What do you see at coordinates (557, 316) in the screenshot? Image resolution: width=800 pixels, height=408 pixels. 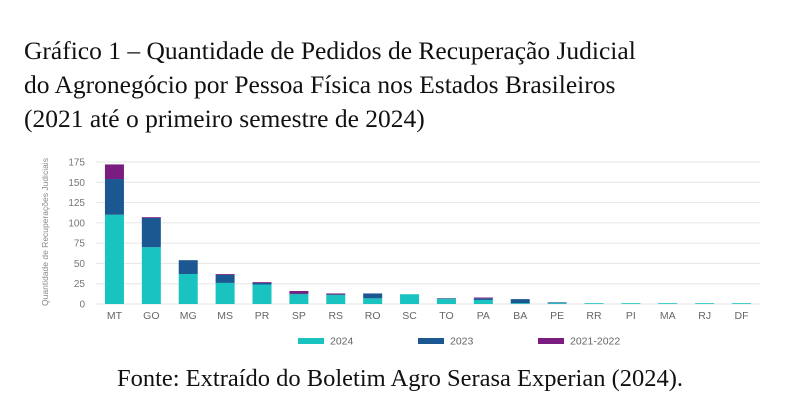 I see `x-tick-label: PE` at bounding box center [557, 316].